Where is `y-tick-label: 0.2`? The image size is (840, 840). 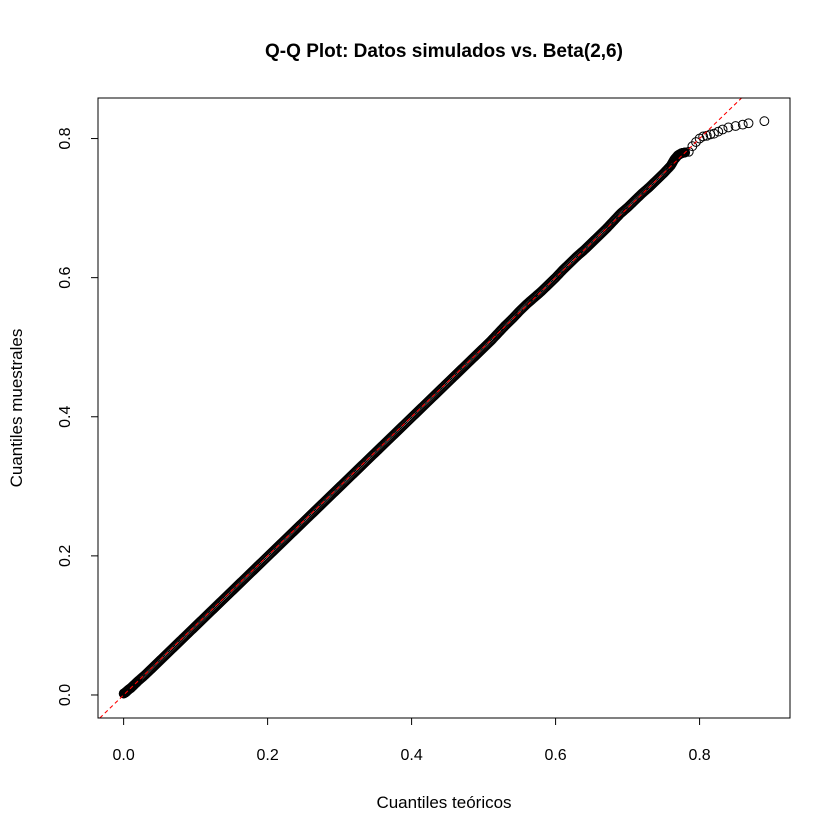 y-tick-label: 0.2 is located at coordinates (65, 556).